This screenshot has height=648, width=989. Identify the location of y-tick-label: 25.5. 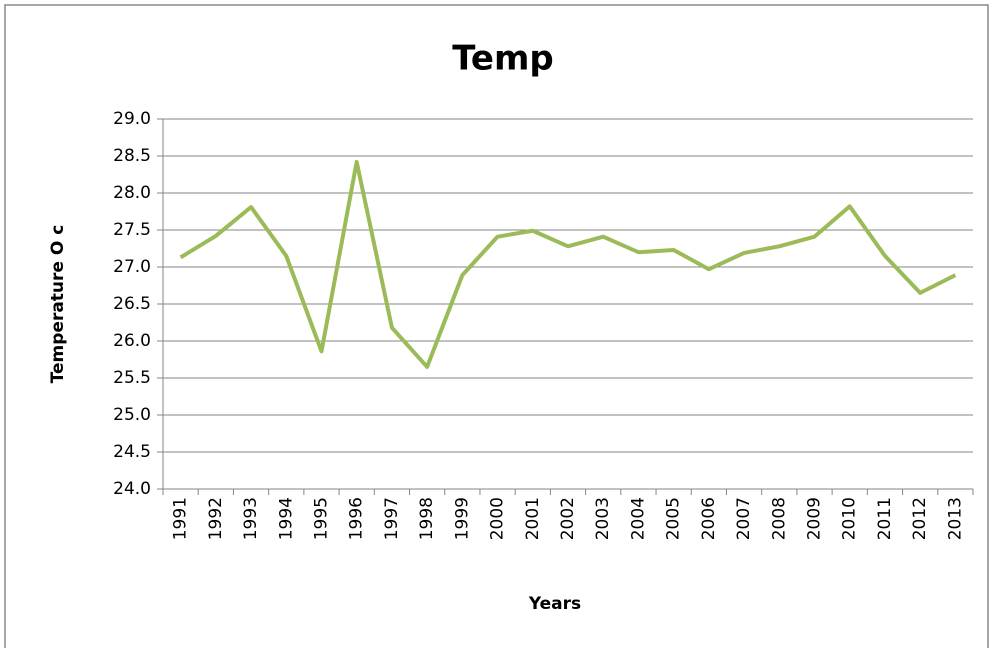
(132, 378).